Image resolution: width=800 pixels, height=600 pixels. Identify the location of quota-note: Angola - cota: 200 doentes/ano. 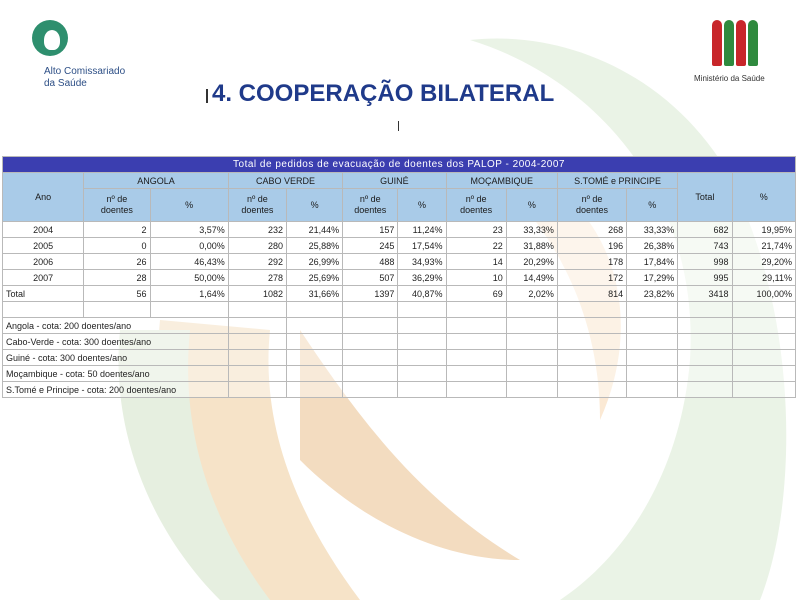
(115, 325).